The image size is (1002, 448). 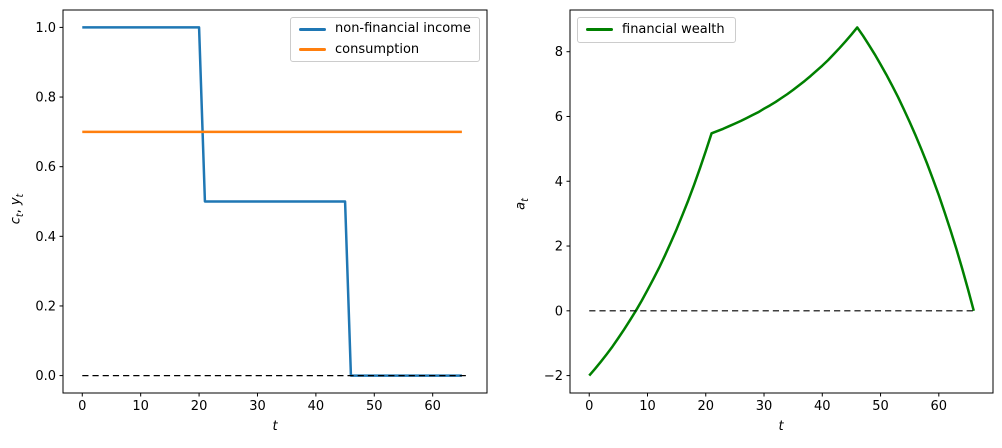 What do you see at coordinates (673, 29) in the screenshot?
I see `legend-label: financial wealth` at bounding box center [673, 29].